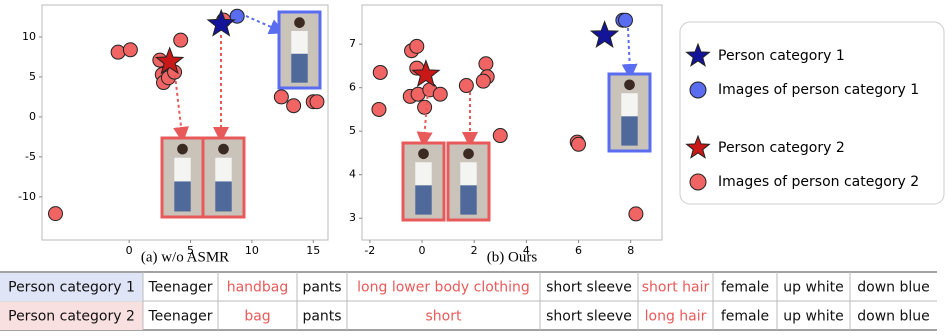 The height and width of the screenshot is (336, 952). I want to click on x-tick-label: 4, so click(526, 250).